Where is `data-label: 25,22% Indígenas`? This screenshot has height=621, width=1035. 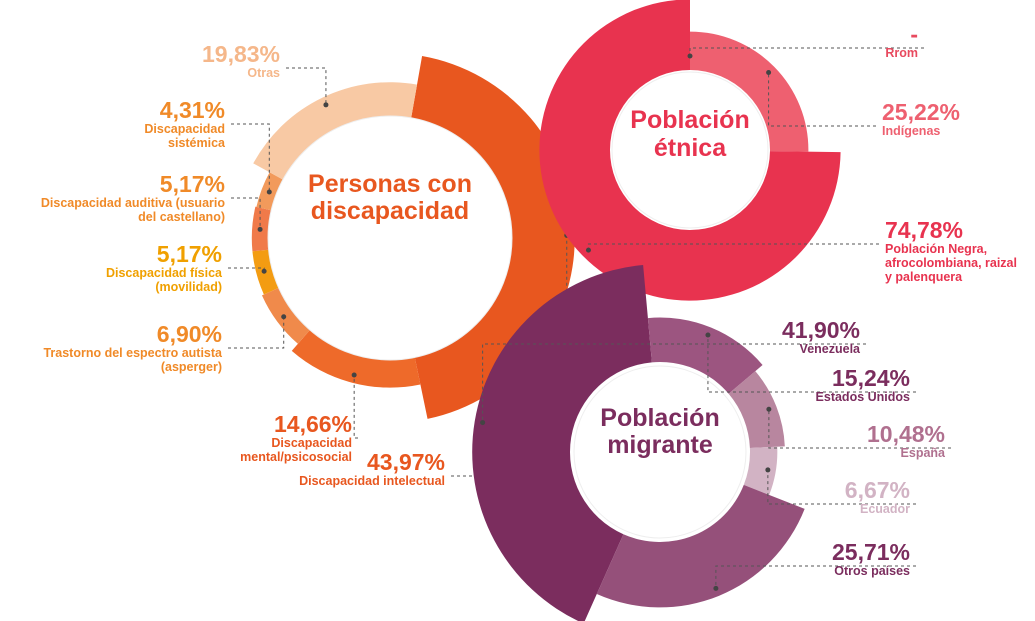
data-label: 25,22% Indígenas is located at coordinates (942, 119).